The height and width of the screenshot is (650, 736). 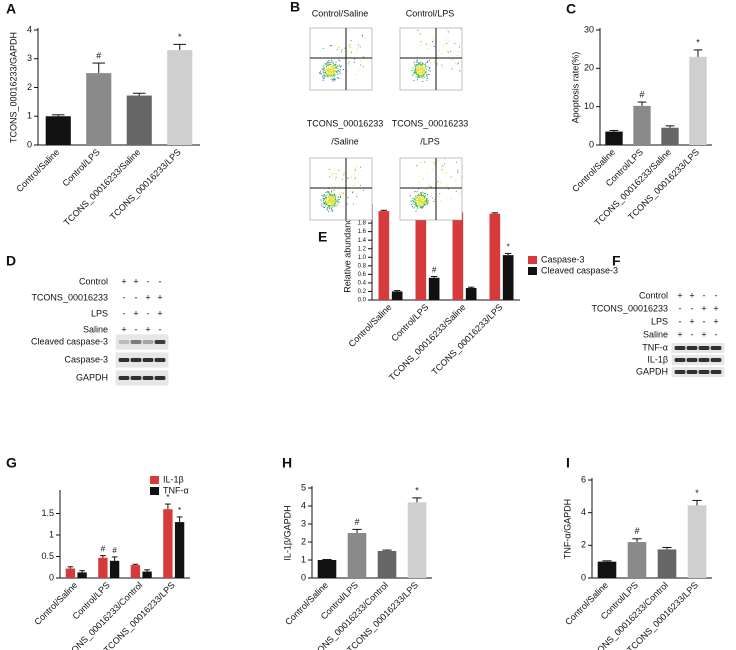 I want to click on legend-swatch, so click(x=532, y=271).